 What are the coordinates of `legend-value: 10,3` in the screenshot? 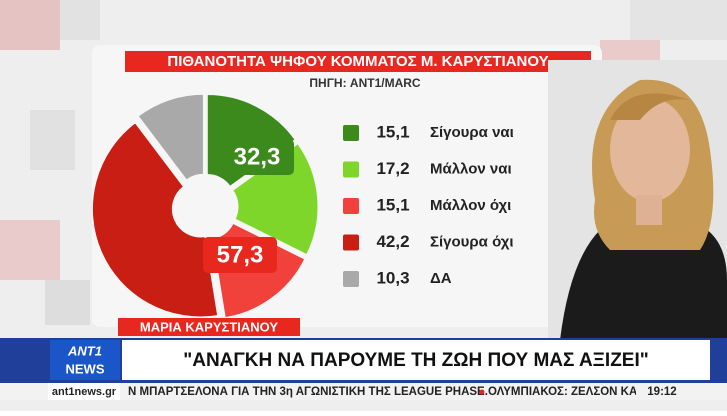 It's located at (392, 277).